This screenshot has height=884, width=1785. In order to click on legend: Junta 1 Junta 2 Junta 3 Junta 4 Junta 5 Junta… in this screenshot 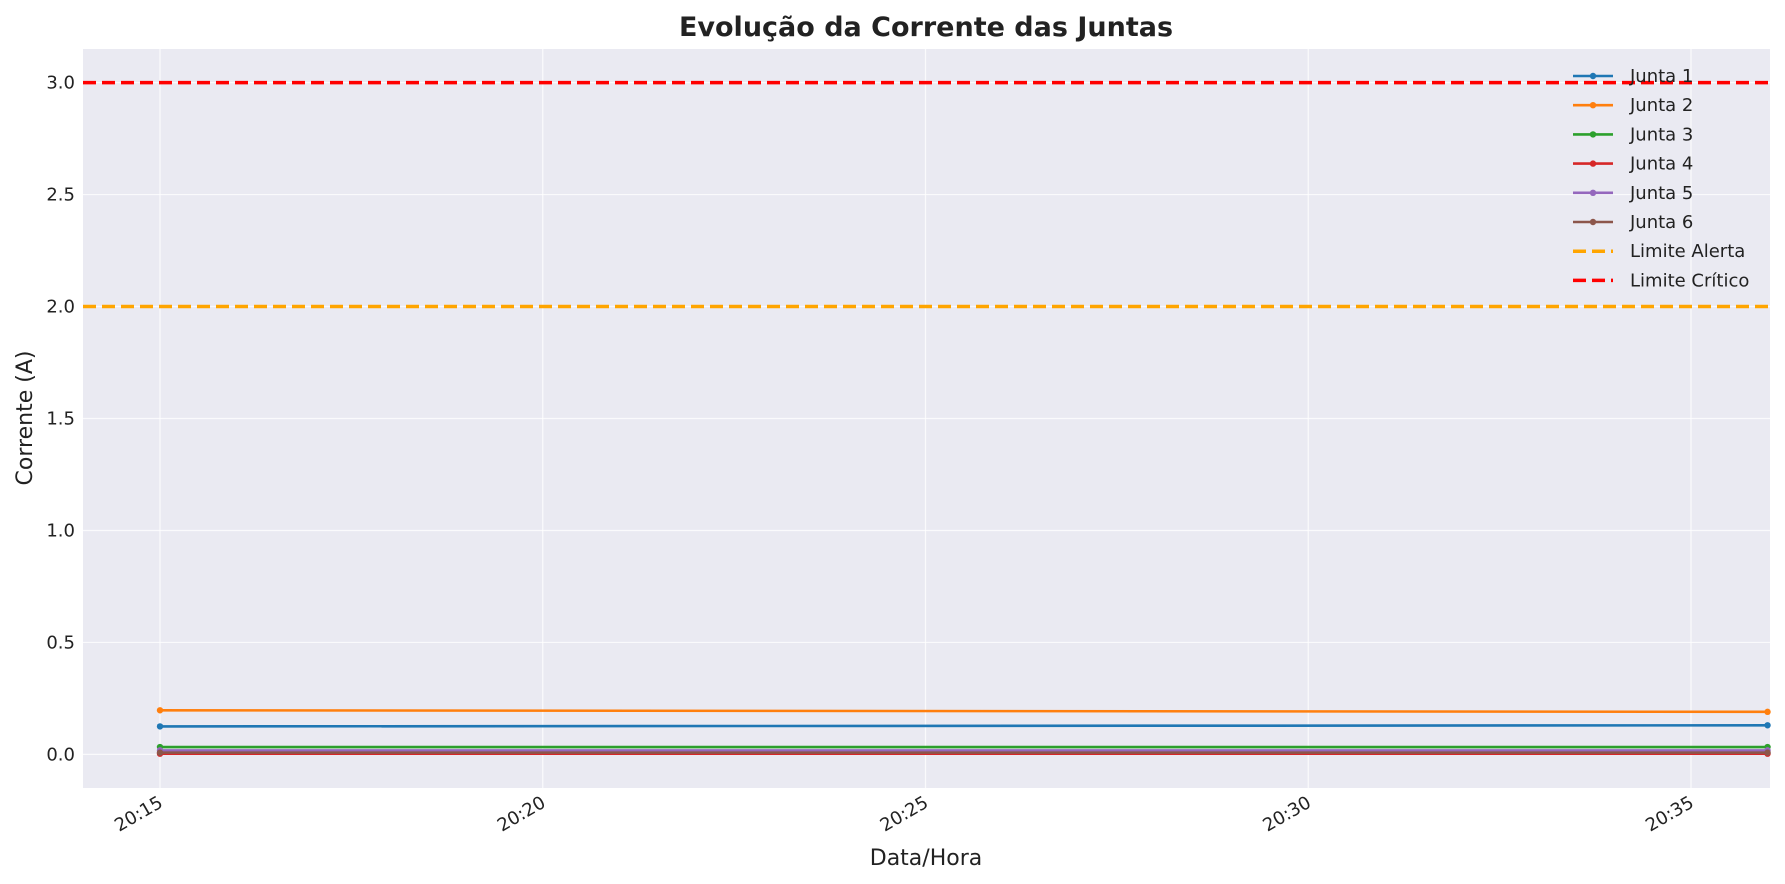, I will do `click(1661, 178)`.